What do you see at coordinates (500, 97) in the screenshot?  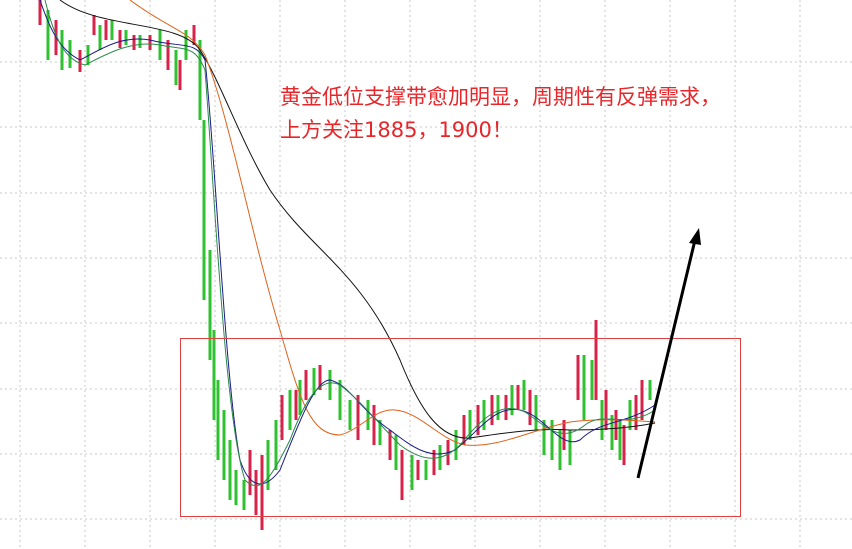 I see `annotation: 黄金低位支撑带愈加明显，周期性有反弹需求，` at bounding box center [500, 97].